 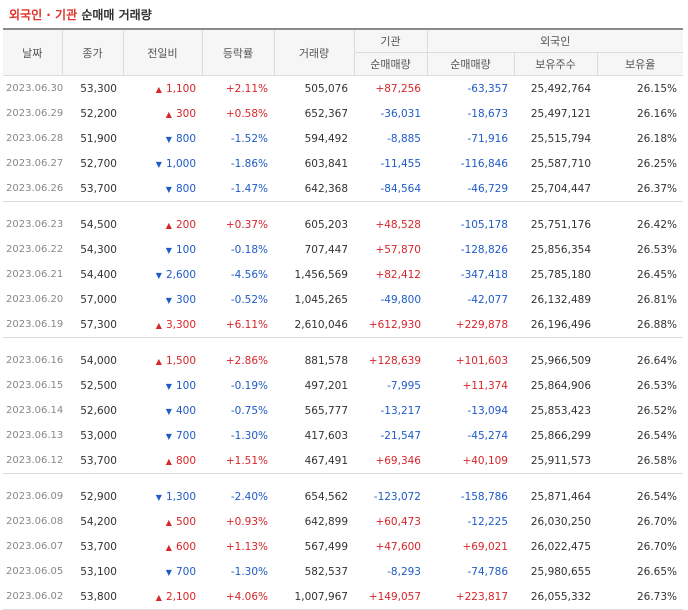 I want to click on change-value: 1,000, so click(x=180, y=163).